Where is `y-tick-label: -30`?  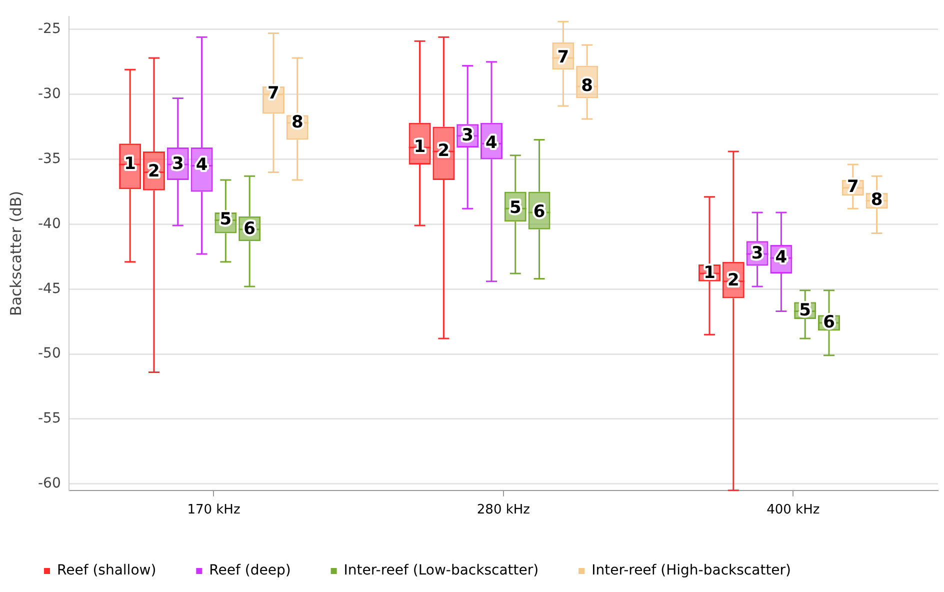
y-tick-label: -30 is located at coordinates (49, 94).